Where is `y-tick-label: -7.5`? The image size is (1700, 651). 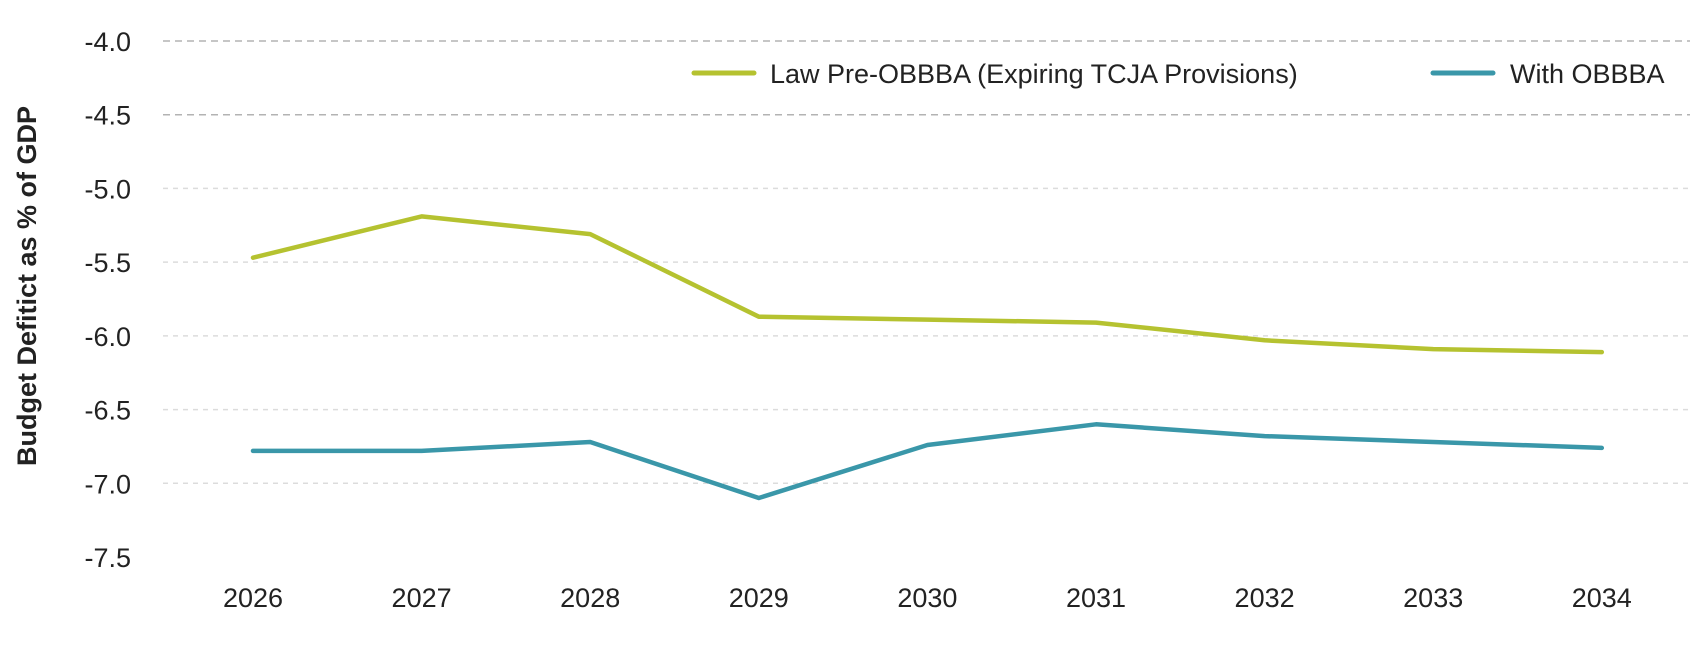 y-tick-label: -7.5 is located at coordinates (107, 558).